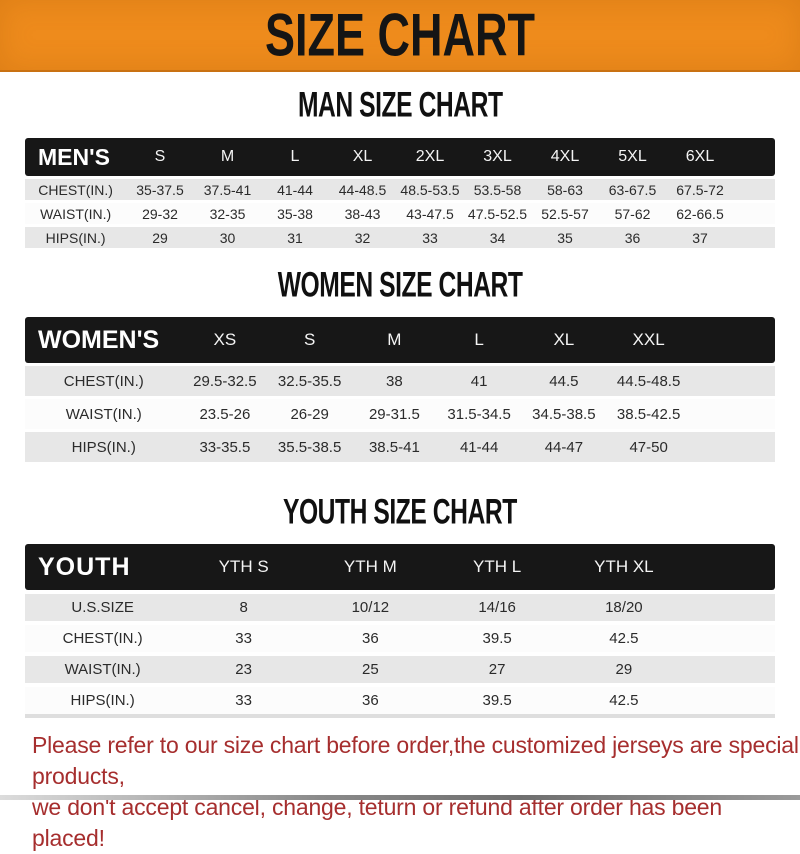 This screenshot has width=800, height=854. What do you see at coordinates (400, 636) in the screenshot?
I see `table-row: CHEST(IN.) 33 36 39.5 42.5` at bounding box center [400, 636].